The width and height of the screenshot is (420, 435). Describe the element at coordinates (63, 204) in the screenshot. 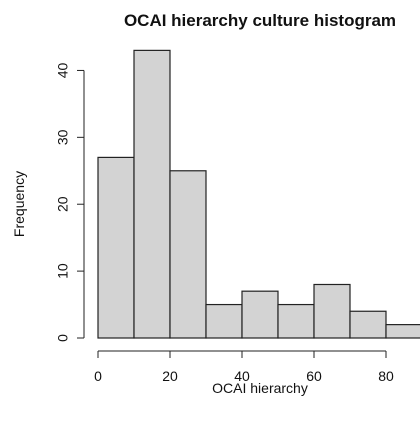

I see `y-tick-label-2: 20` at that location.